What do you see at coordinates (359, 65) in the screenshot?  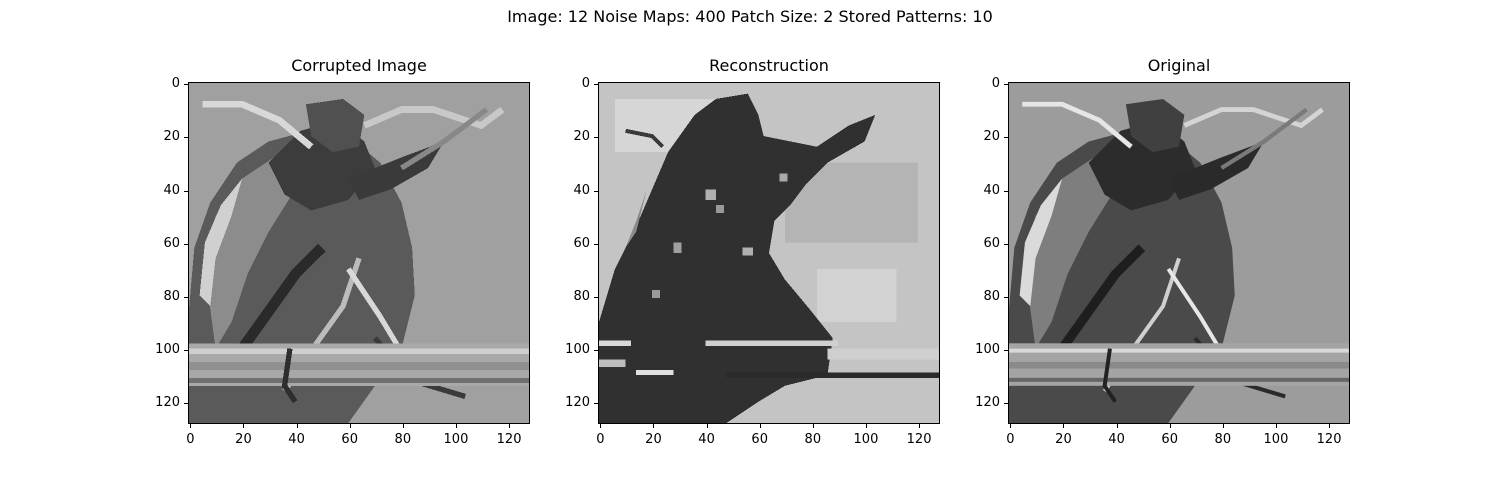 I see `panel-title: Corrupted Image` at bounding box center [359, 65].